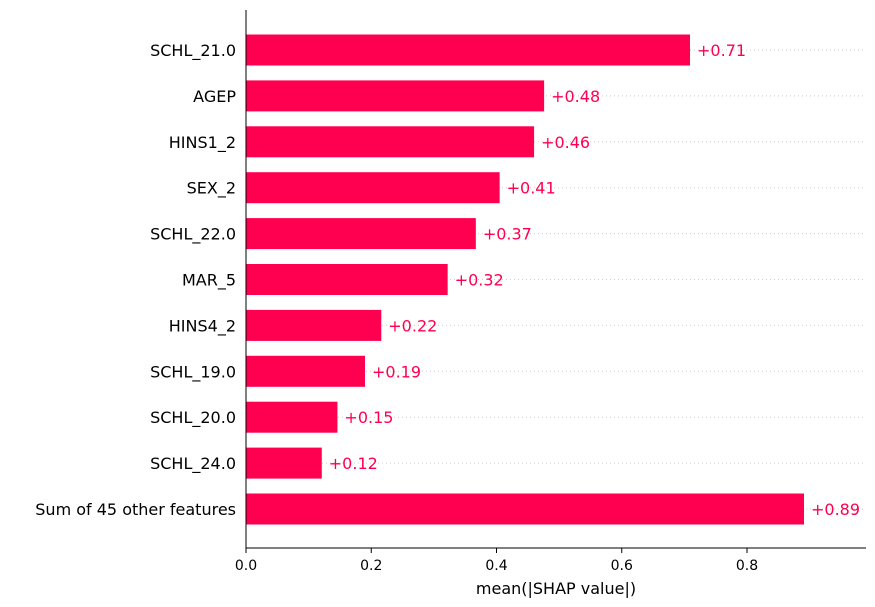  What do you see at coordinates (575, 96) in the screenshot?
I see `value-label: +0.48` at bounding box center [575, 96].